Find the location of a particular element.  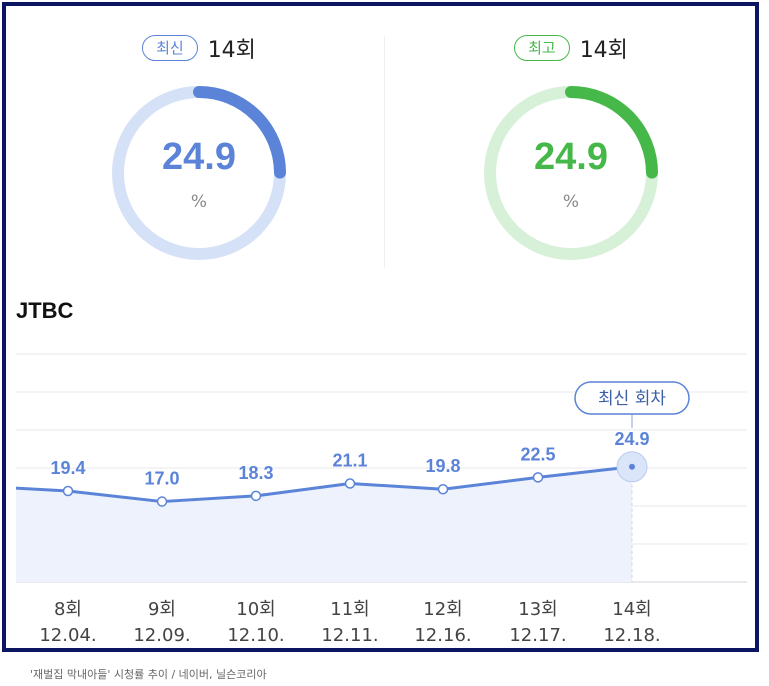

latest-gauge-arc is located at coordinates (199, 173).